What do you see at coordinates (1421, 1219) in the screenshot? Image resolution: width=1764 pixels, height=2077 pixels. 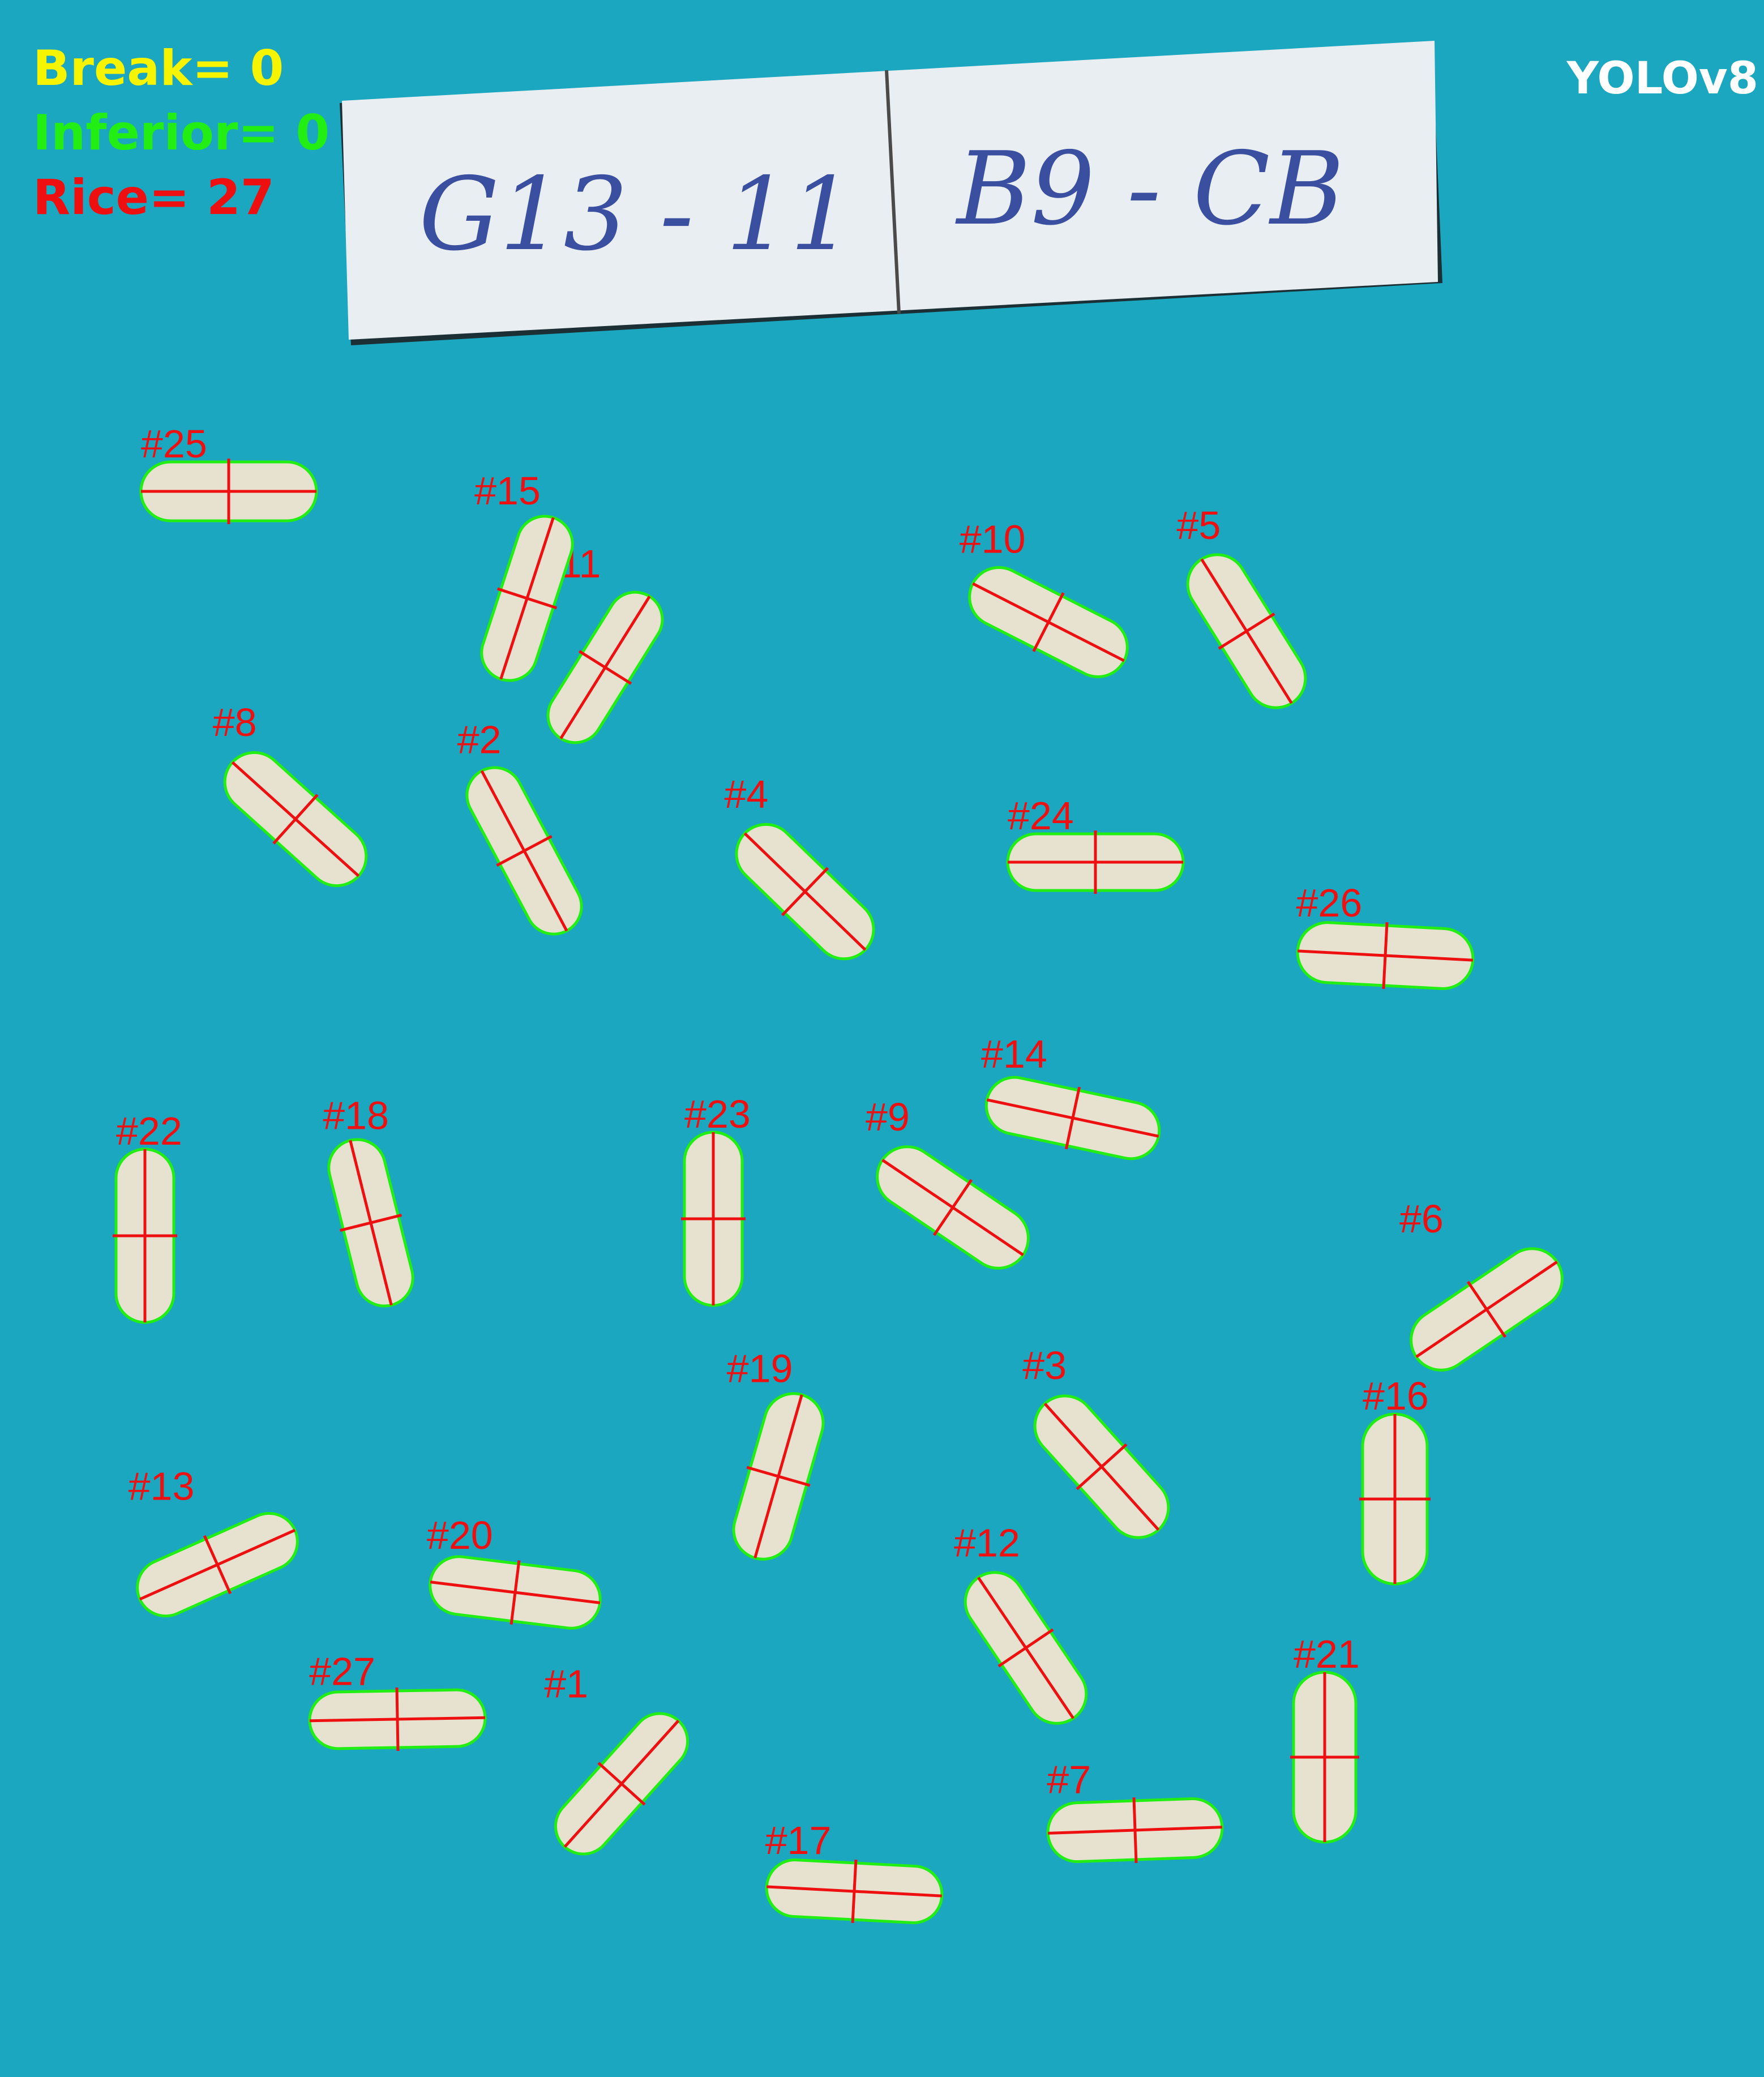 I see `grain-label-6: #6` at bounding box center [1421, 1219].